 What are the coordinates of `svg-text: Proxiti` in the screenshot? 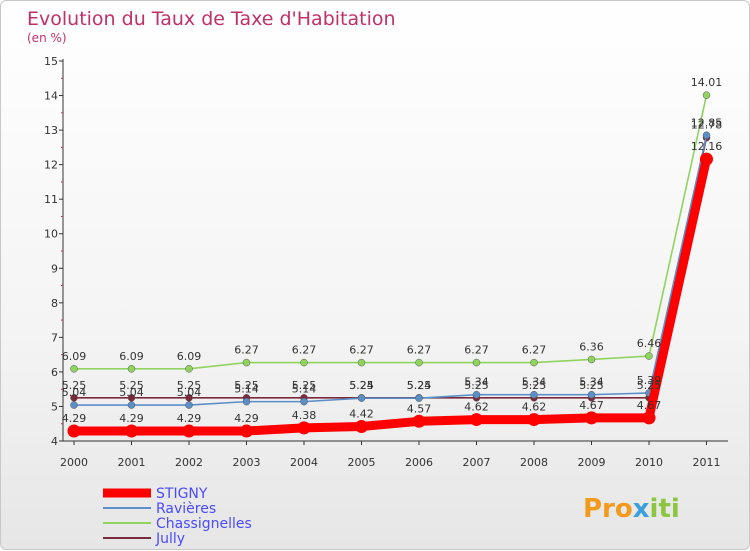 It's located at (631, 509).